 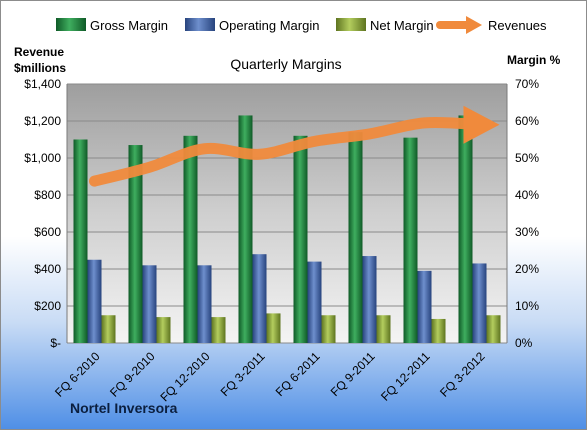 What do you see at coordinates (527, 84) in the screenshot?
I see `right-tick-label: 70%` at bounding box center [527, 84].